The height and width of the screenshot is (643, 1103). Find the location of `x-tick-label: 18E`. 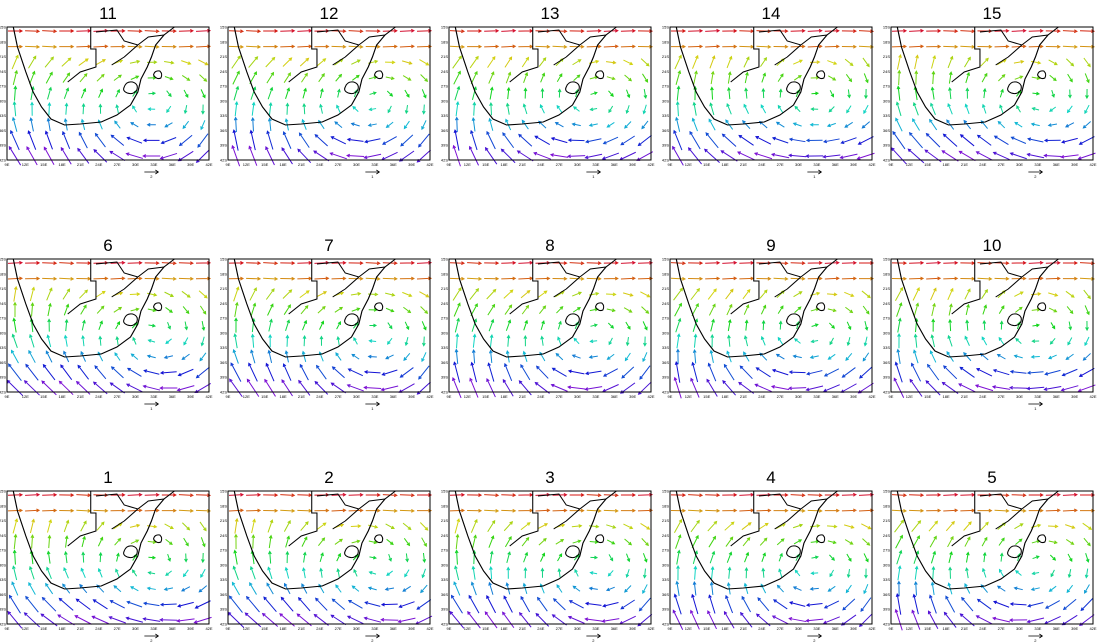

x-tick-label: 18E is located at coordinates (946, 628).